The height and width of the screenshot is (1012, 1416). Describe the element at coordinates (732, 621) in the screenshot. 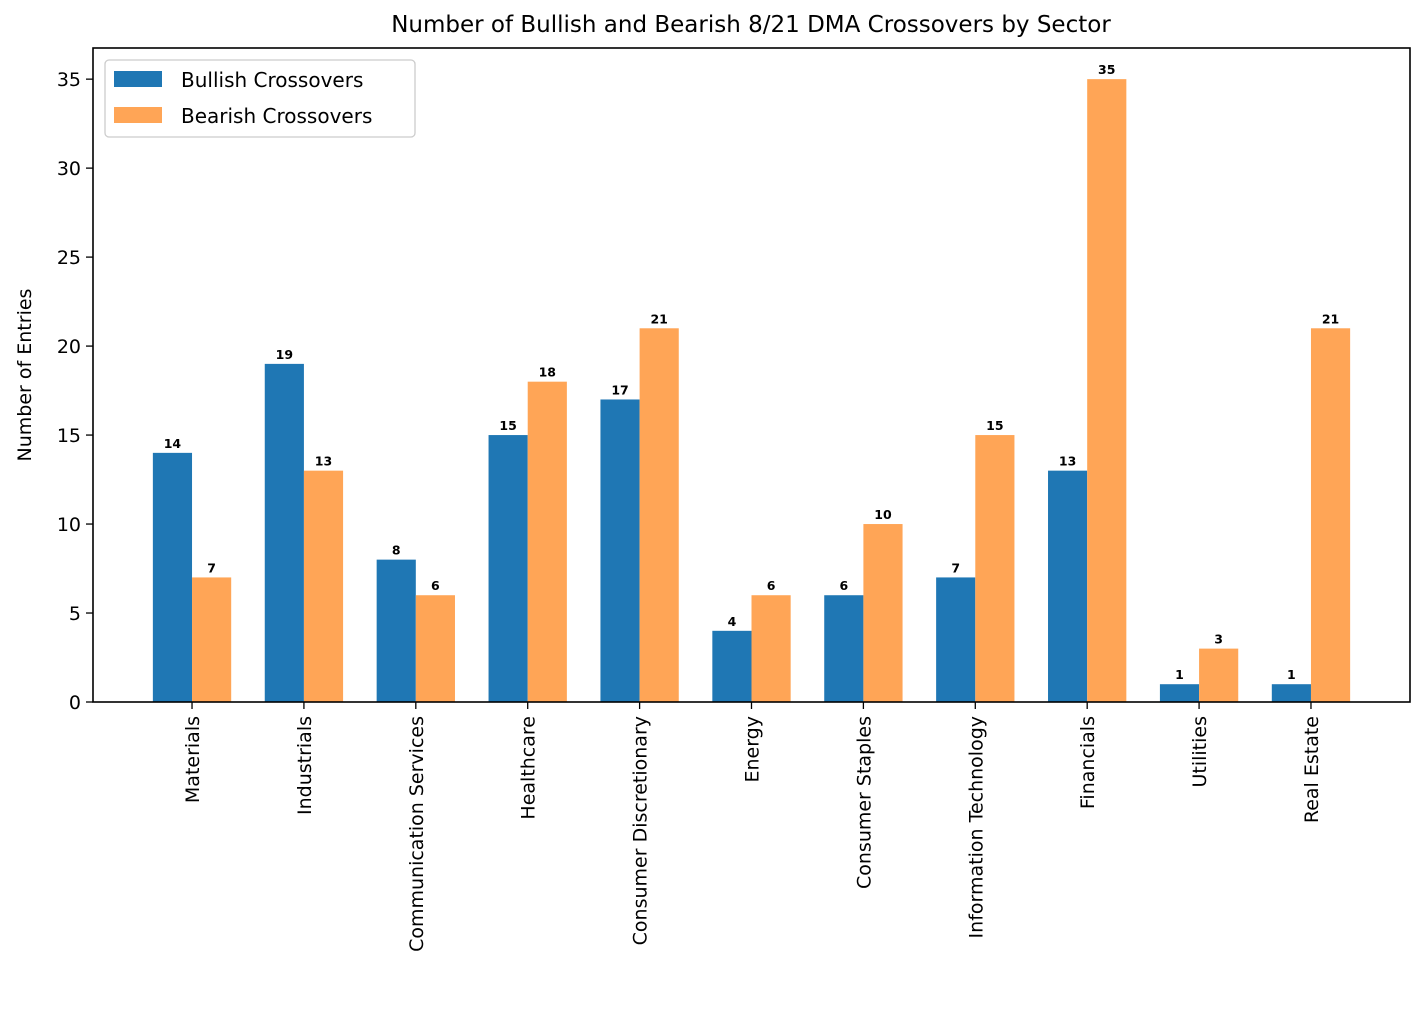

I see `bar-value-label: 4` at that location.